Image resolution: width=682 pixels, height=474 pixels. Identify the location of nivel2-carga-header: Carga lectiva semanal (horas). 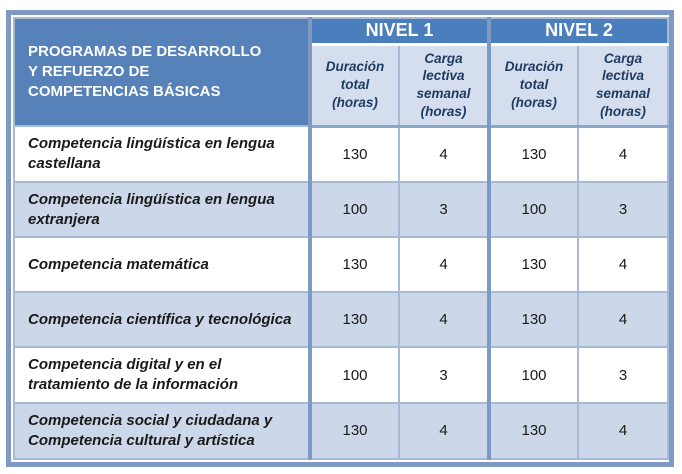
(623, 85).